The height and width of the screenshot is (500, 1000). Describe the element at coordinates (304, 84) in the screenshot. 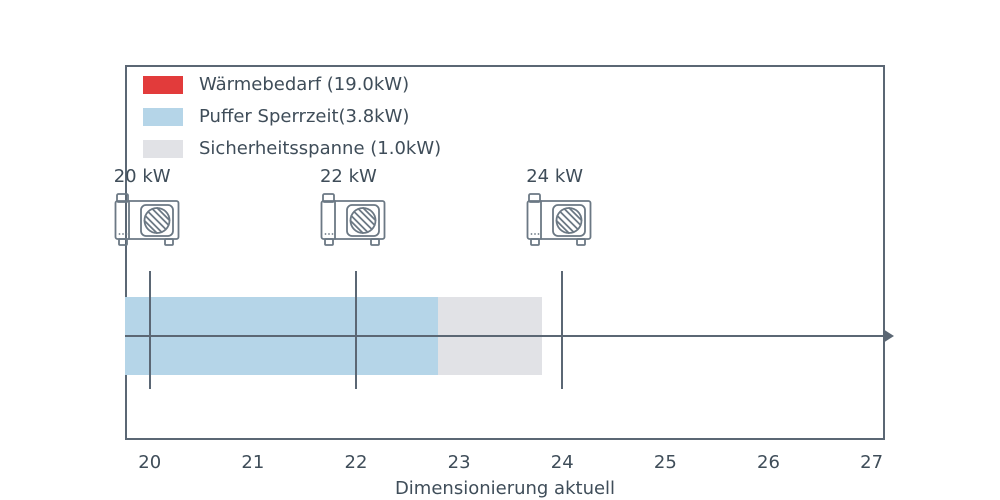

I see `legend-label-waermebedarf: Wärmebedarf (19.0kW)` at that location.